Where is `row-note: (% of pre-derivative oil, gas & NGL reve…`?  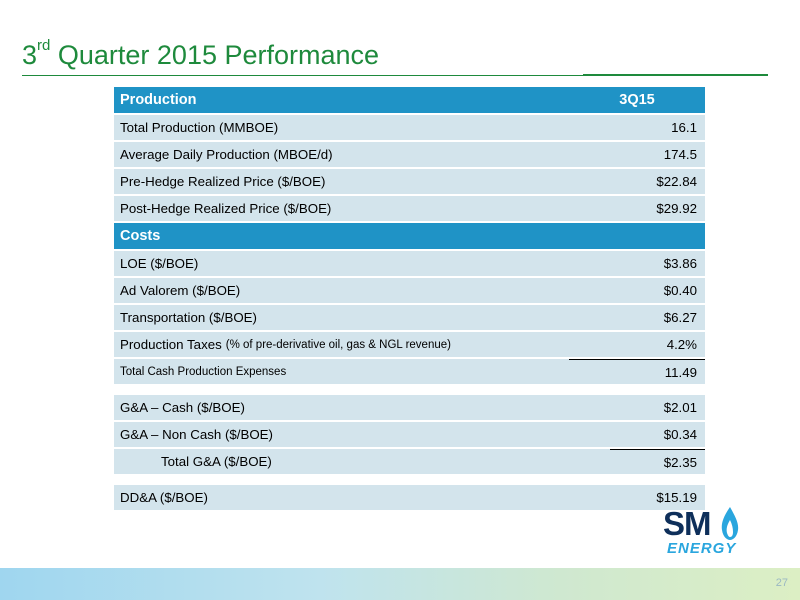
row-note: (% of pre-derivative oil, gas & NGL reve… is located at coordinates (338, 344).